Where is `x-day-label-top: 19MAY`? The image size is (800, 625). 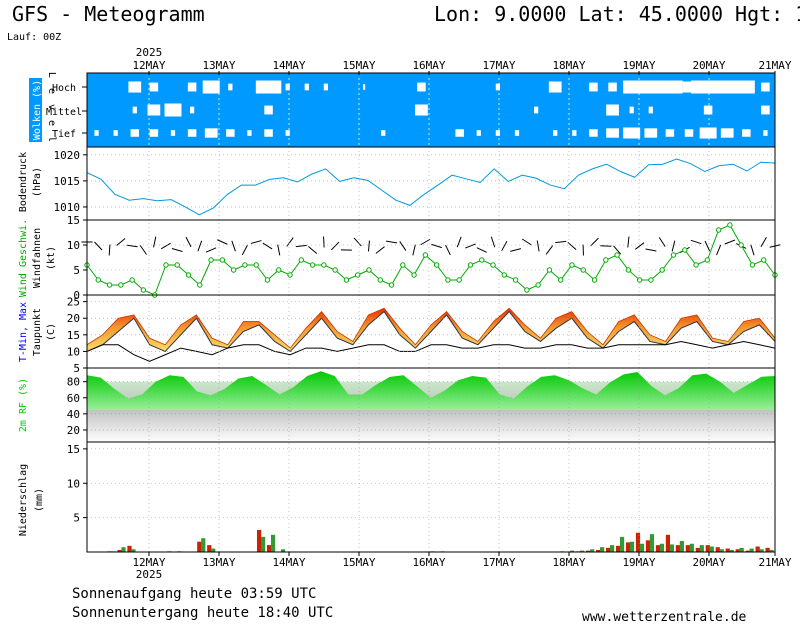
x-day-label-top: 19MAY is located at coordinates (638, 65).